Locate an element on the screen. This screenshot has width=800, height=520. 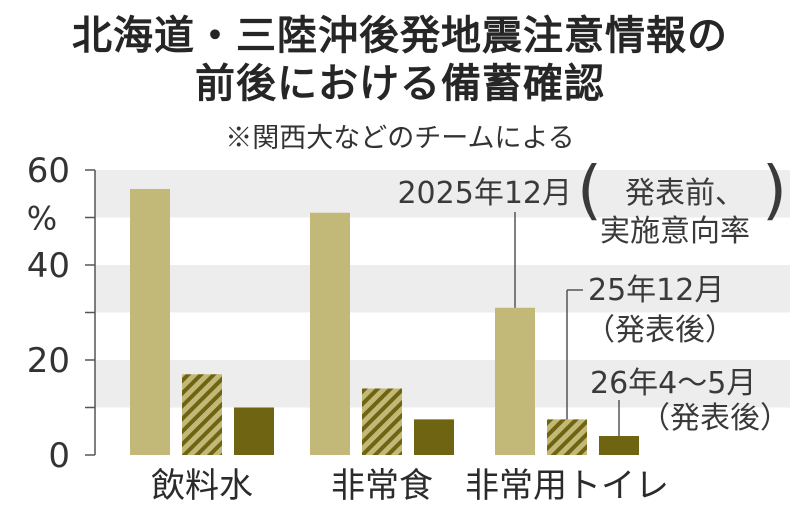
series-3-label: 26年4～5月 is located at coordinates (673, 383).